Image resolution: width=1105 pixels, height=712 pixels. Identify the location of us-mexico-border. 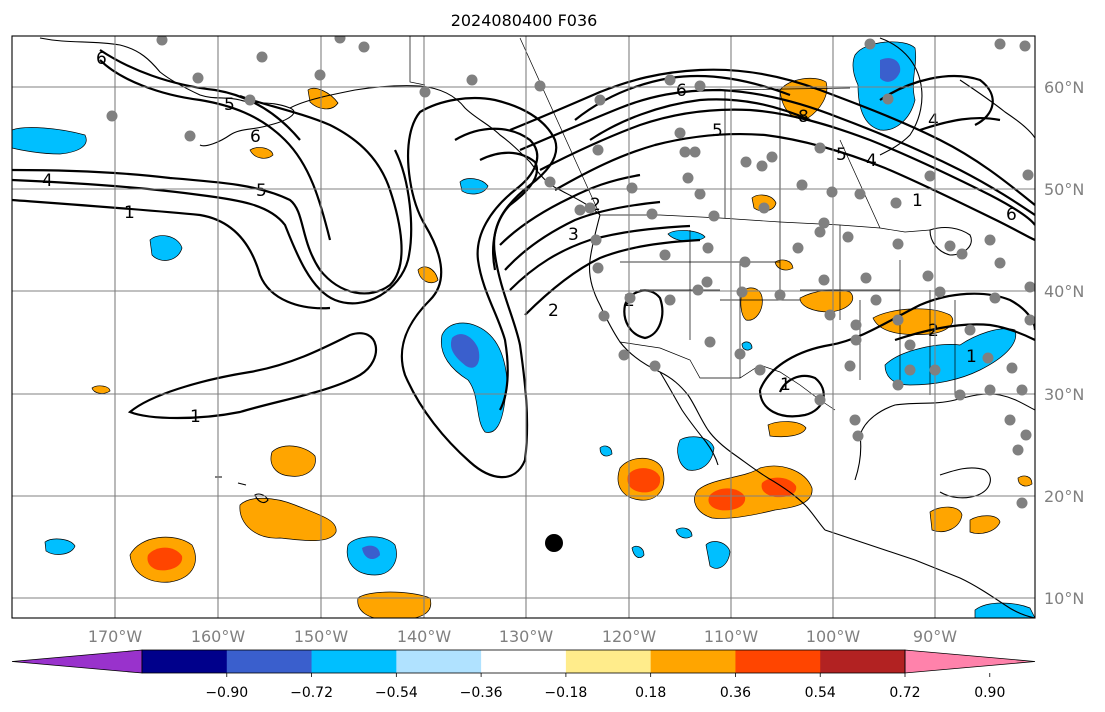
(727, 376).